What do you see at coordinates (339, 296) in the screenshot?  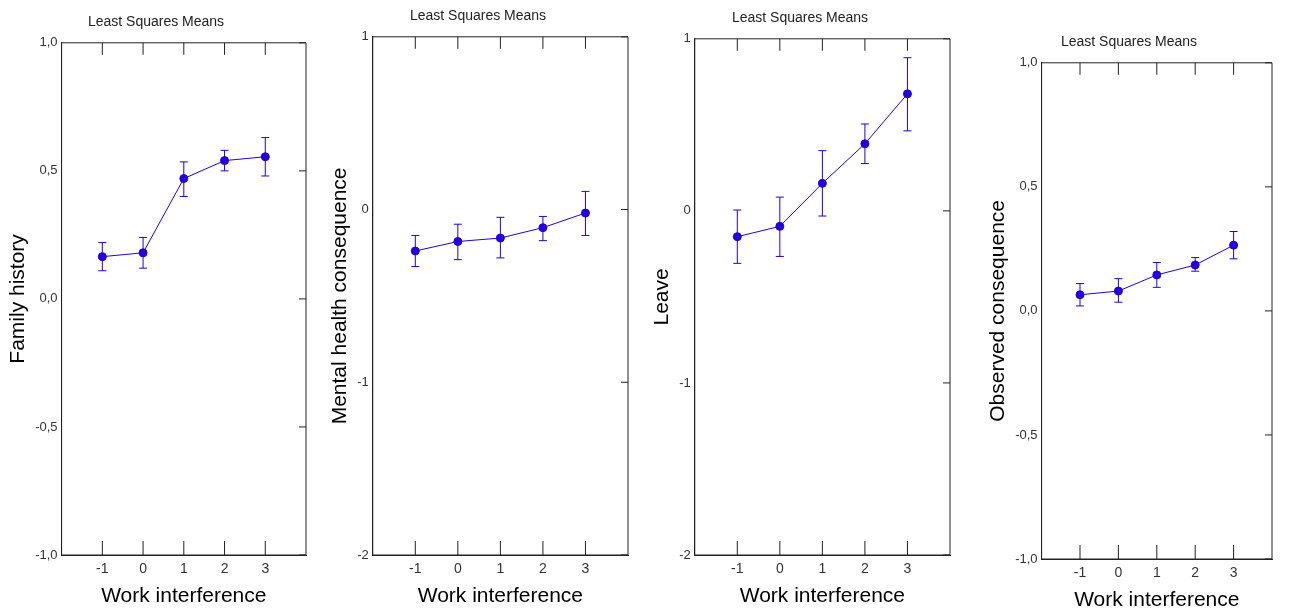 I see `y-axis-title: Mental health consequence` at bounding box center [339, 296].